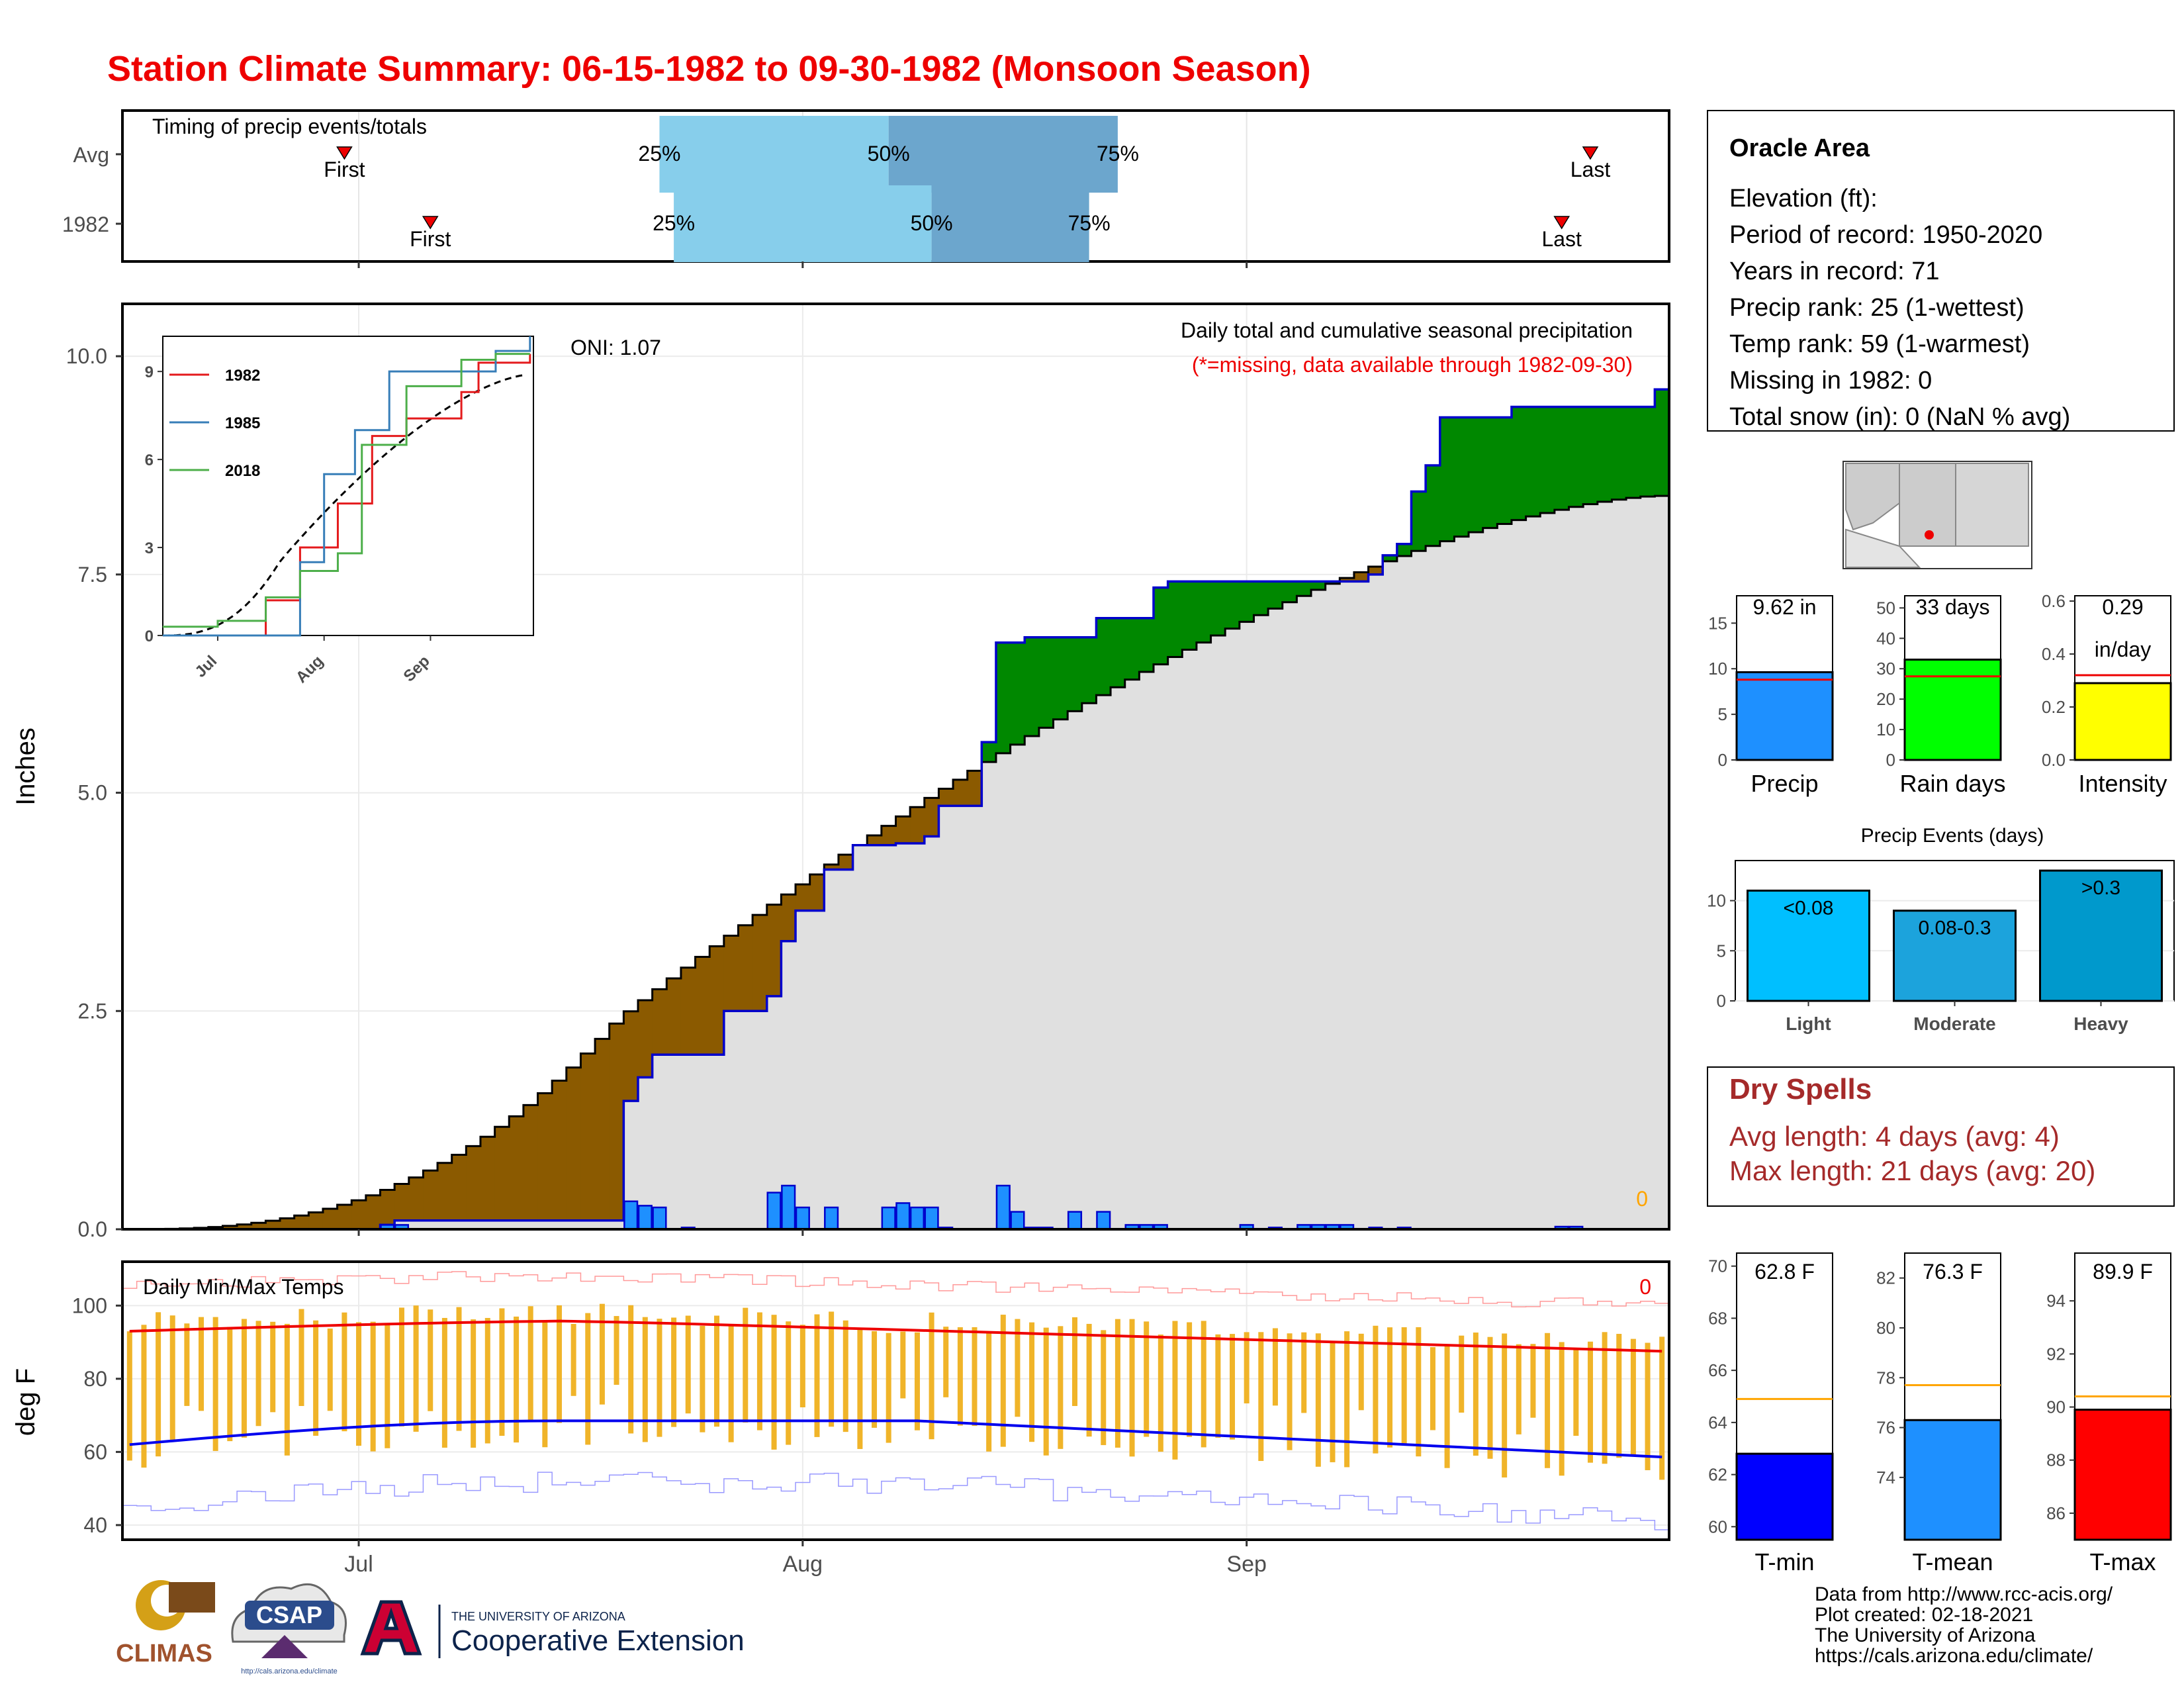  What do you see at coordinates (95, 1452) in the screenshot?
I see `temp-ytick-label: 60` at bounding box center [95, 1452].